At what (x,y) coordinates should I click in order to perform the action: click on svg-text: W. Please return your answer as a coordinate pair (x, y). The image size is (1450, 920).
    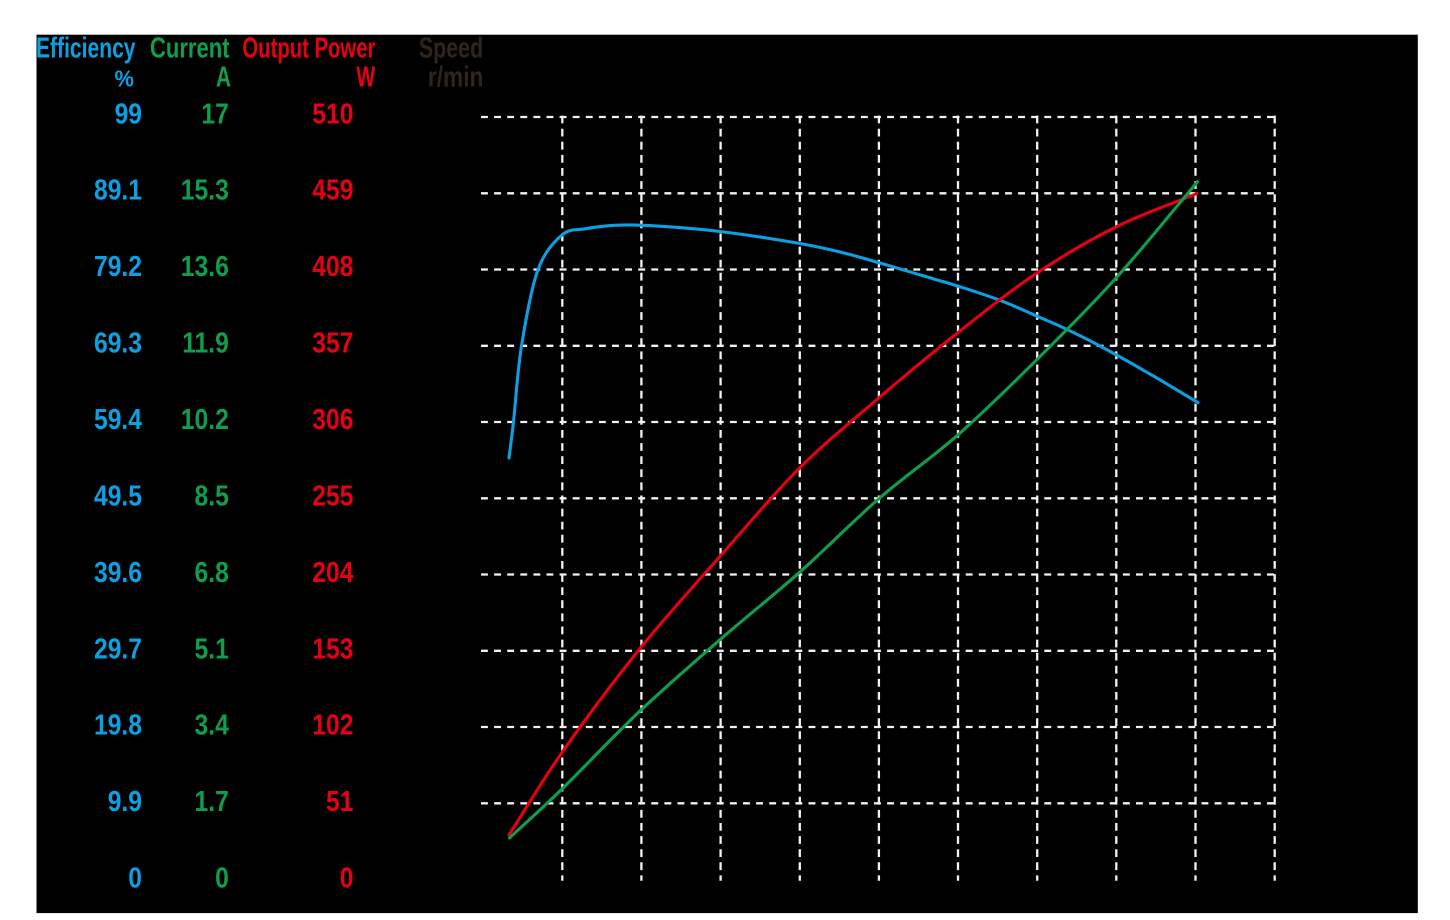
    Looking at the image, I should click on (365, 78).